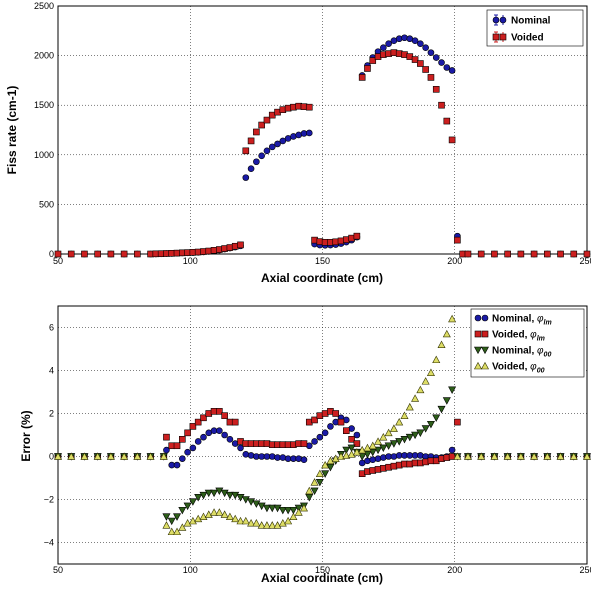 Image resolution: width=591 pixels, height=591 pixels. What do you see at coordinates (585, 570) in the screenshot?
I see `x-tick-label: 250` at bounding box center [585, 570].